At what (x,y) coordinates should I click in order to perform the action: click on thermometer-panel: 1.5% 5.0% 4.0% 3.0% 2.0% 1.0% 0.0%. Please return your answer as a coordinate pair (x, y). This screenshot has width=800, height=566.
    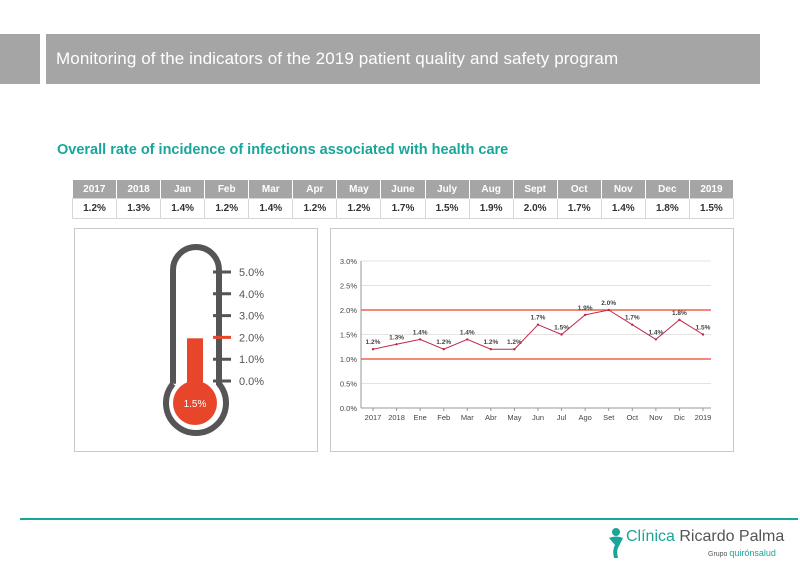
    Looking at the image, I should click on (196, 340).